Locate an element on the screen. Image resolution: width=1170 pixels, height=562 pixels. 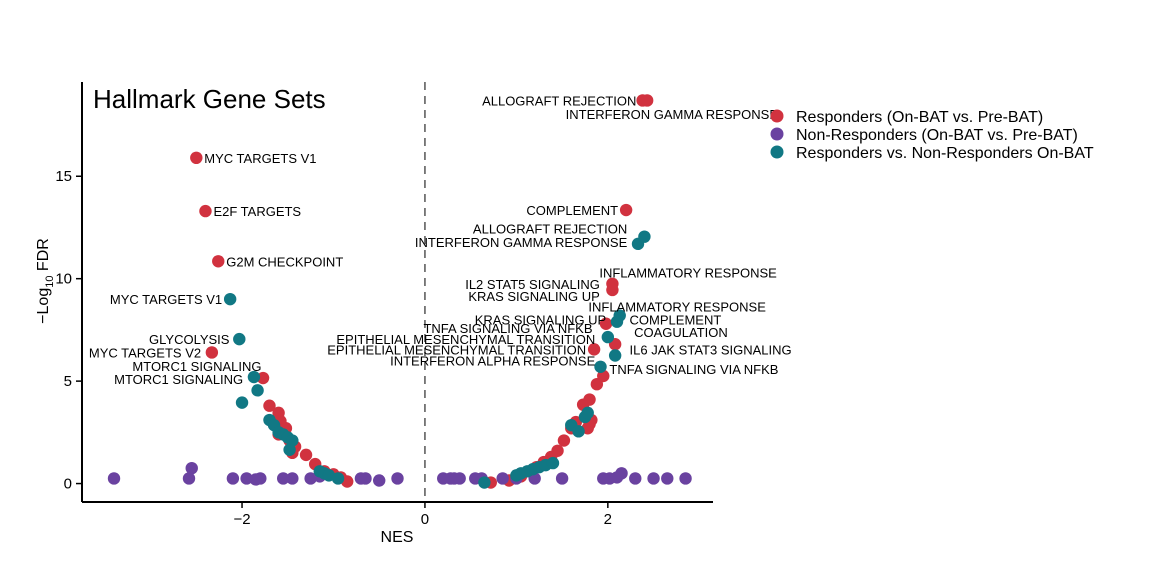
annotation-label-8: INFLAMMATORY RESPONSE is located at coordinates (688, 273).